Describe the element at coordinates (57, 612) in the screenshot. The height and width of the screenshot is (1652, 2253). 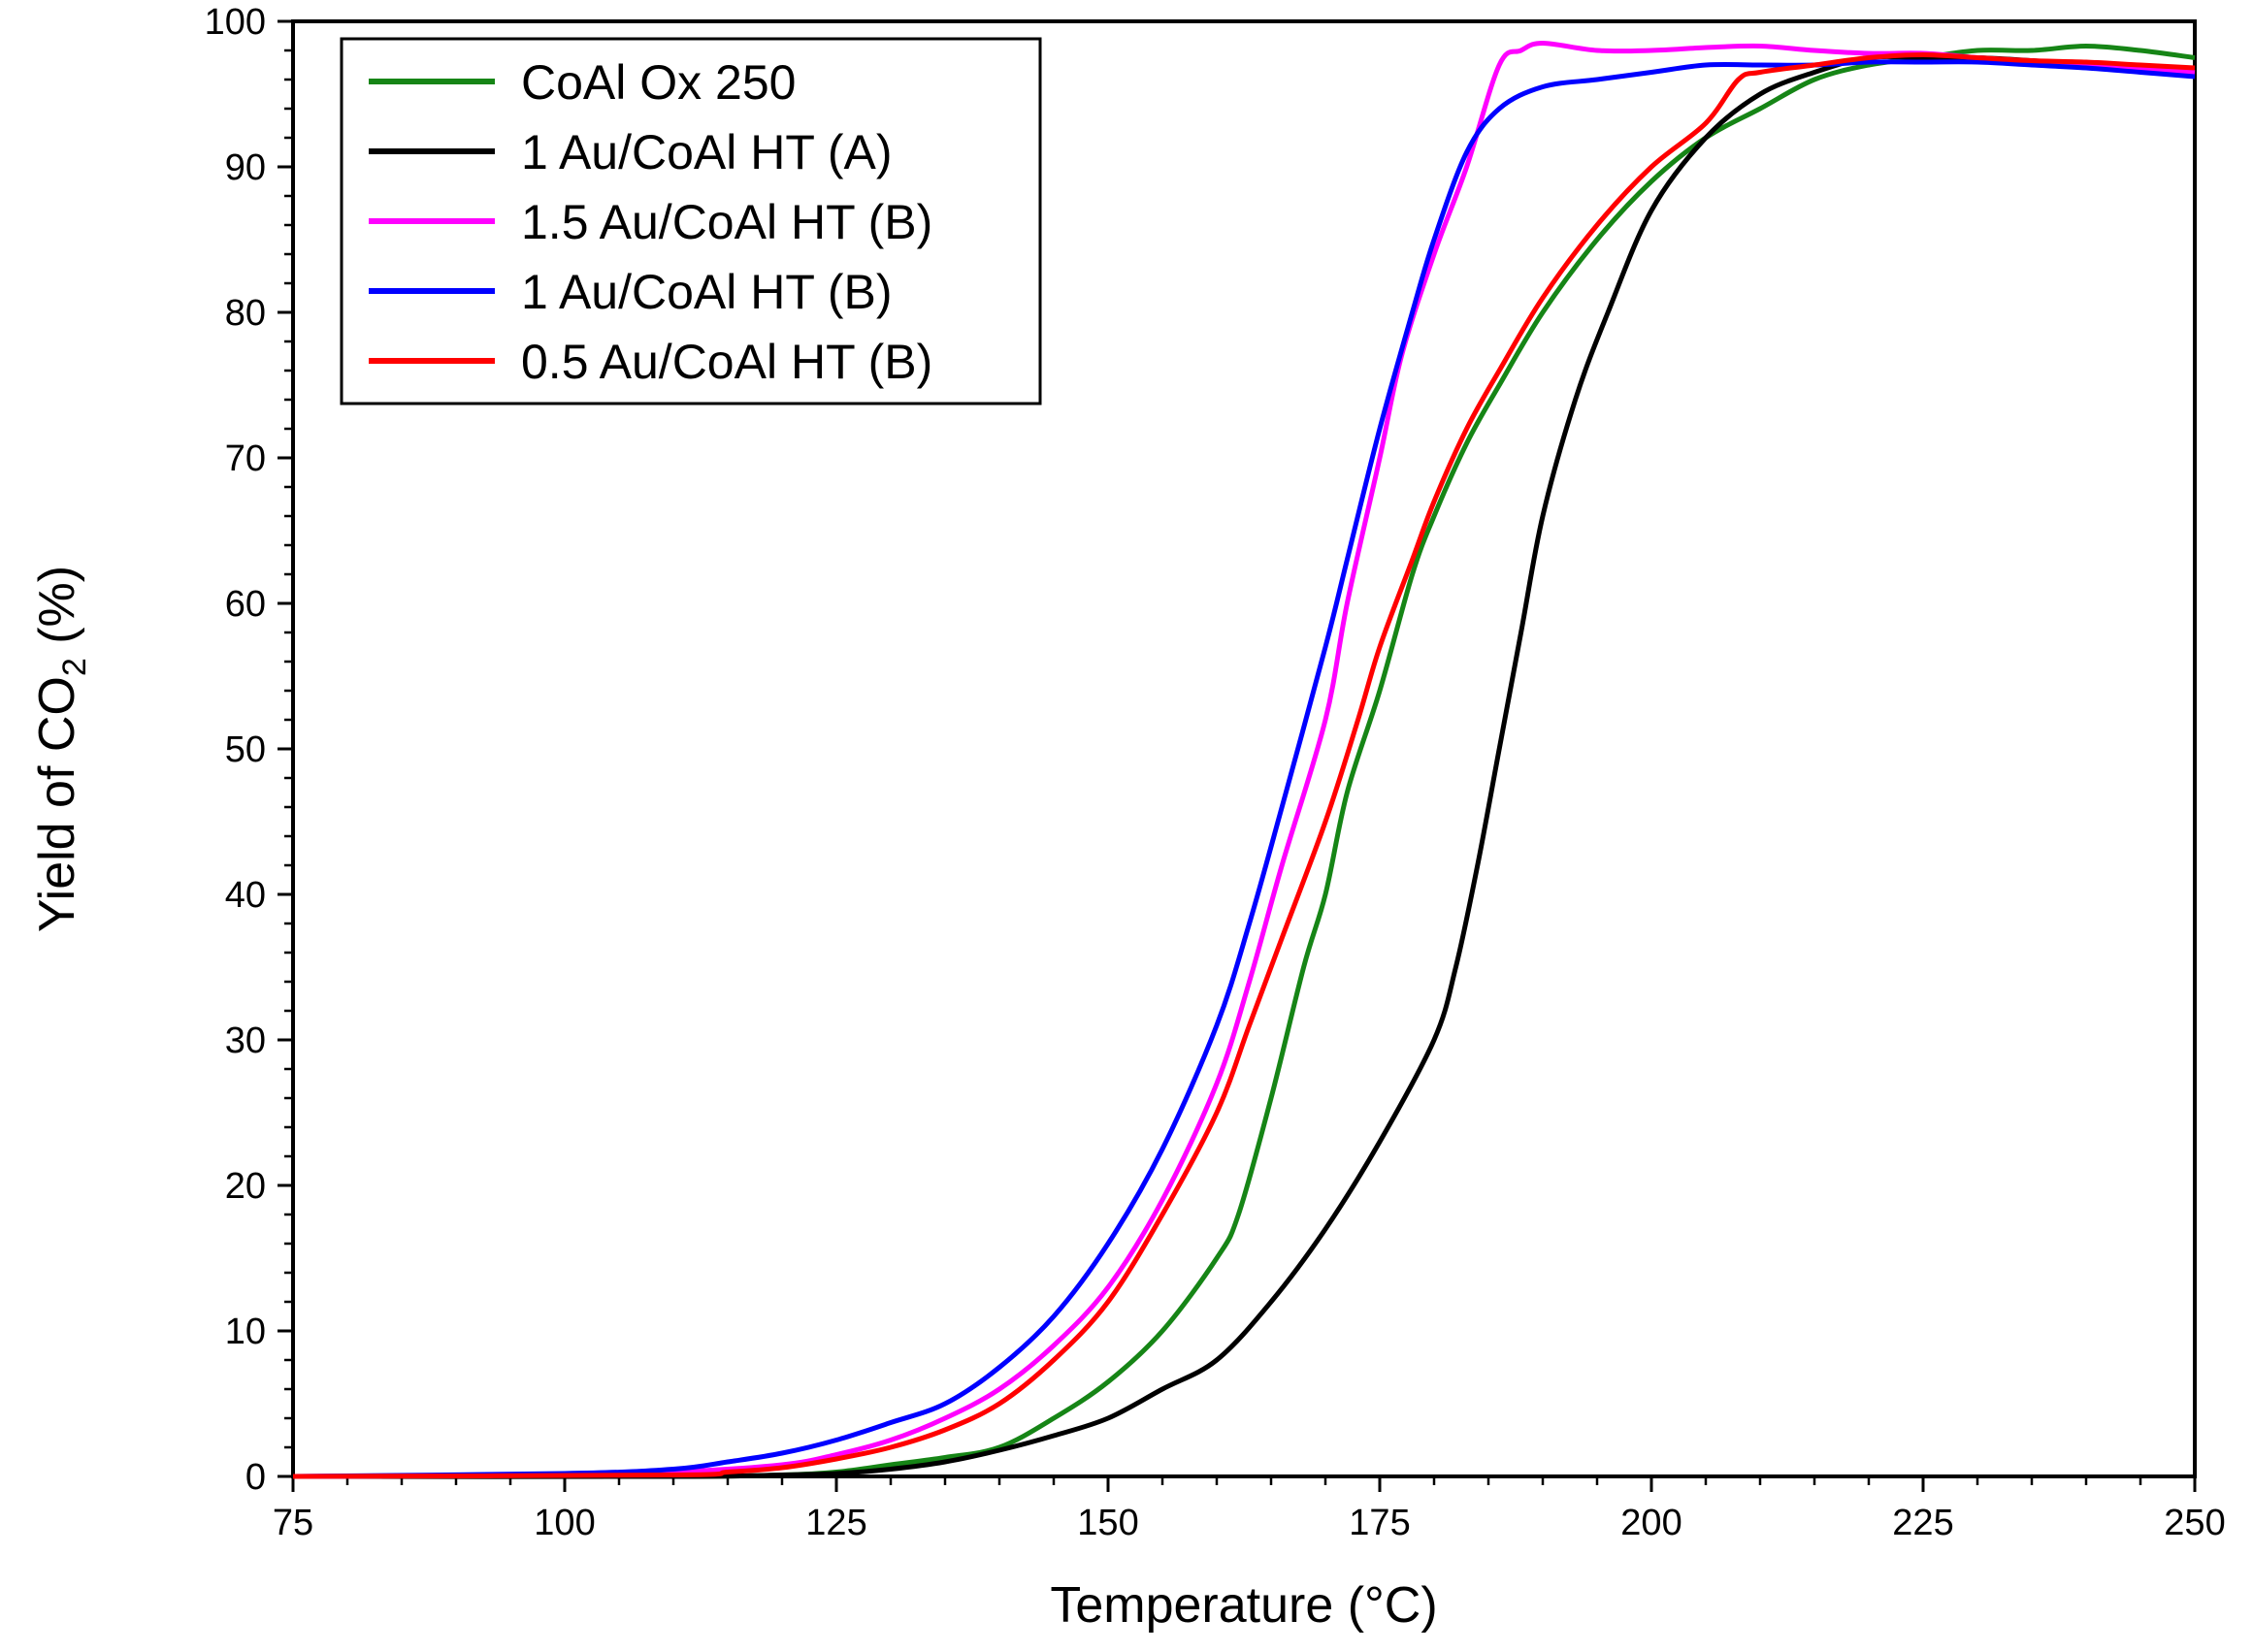
I see `y-axis-title-tail: (%)` at that location.